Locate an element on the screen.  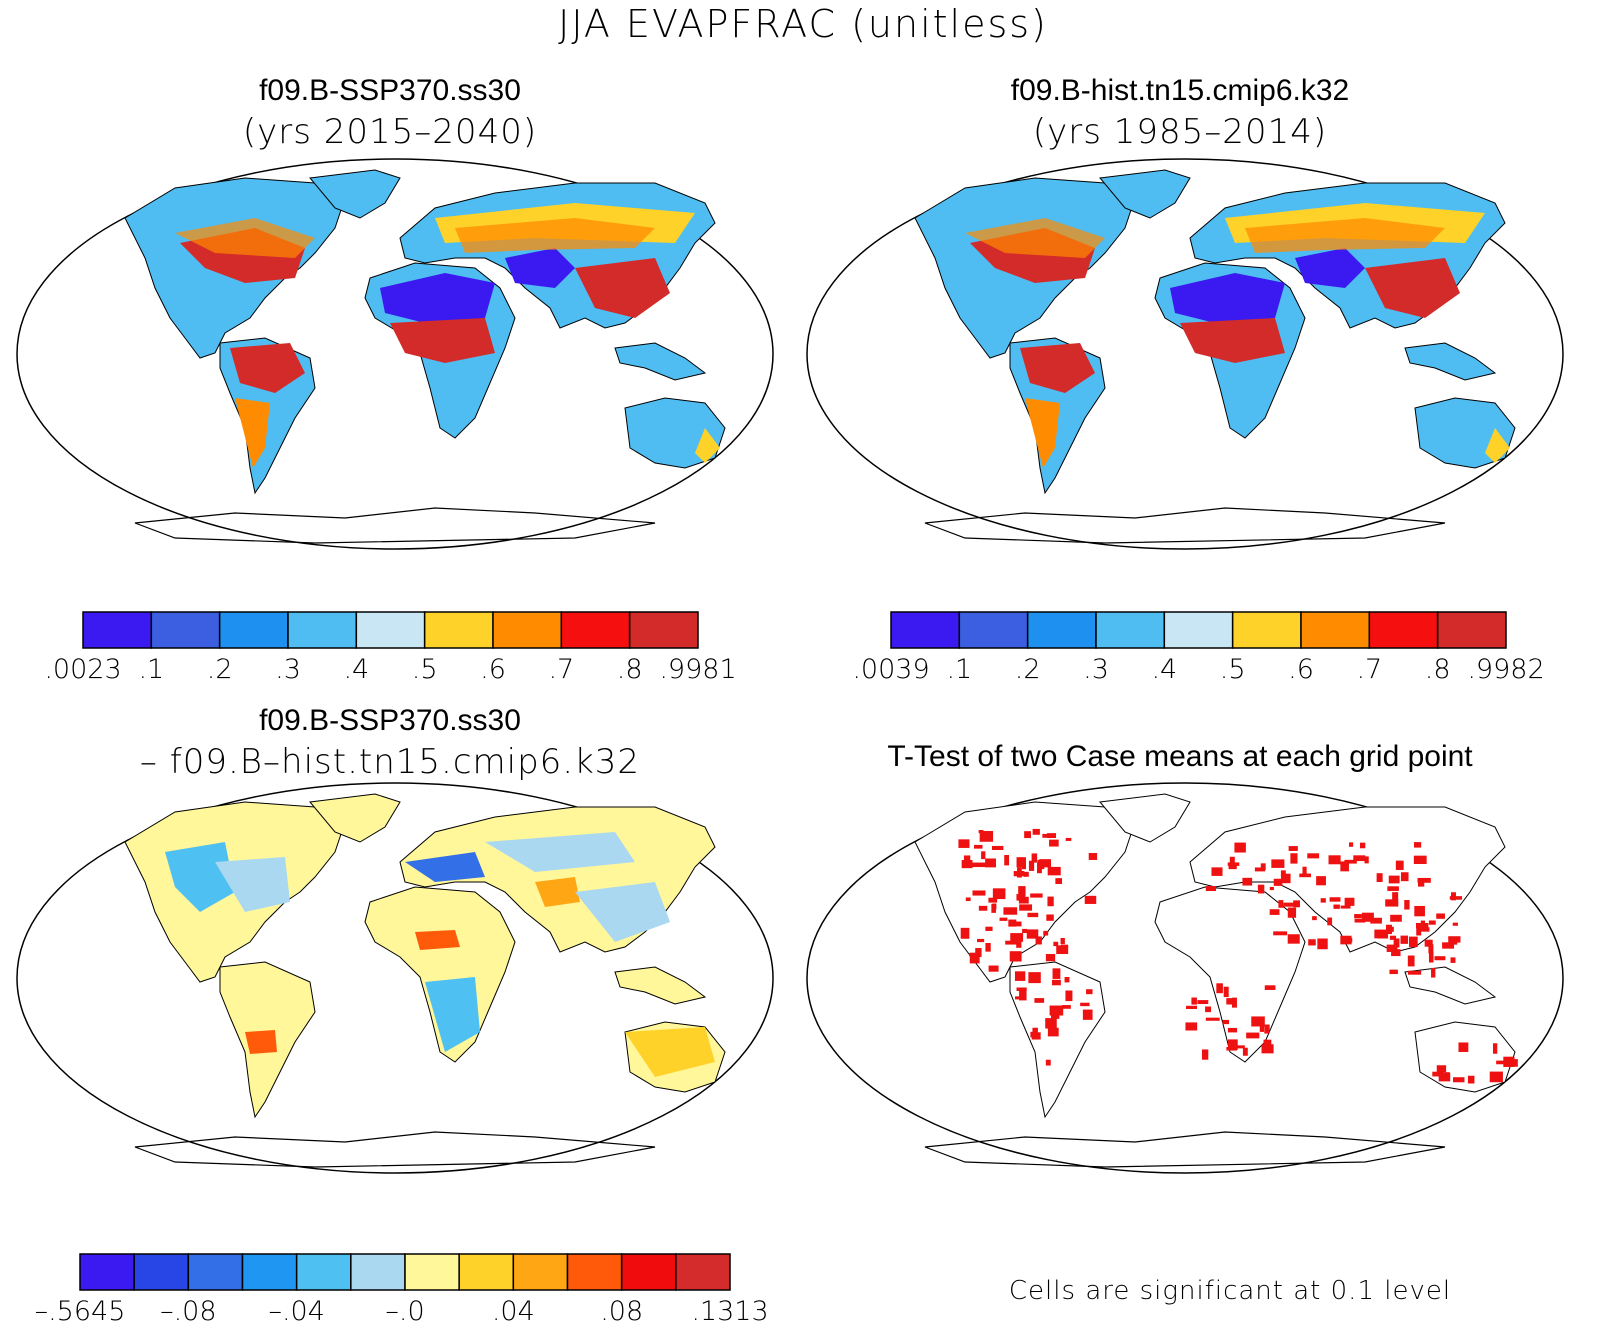
colorbar-case2: .0039 .1 .2 .3 .4 .5 .6 .7 .8 .9982 is located at coordinates (1198, 648).